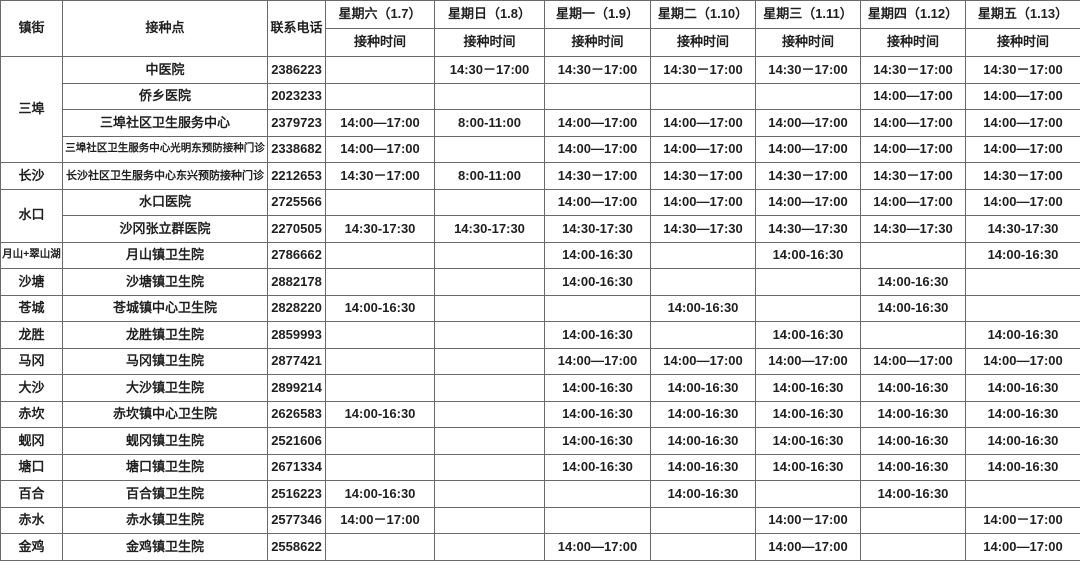  I want to click on site-cell: 三埠社区卫生服务中心光明东预防接种门诊, so click(165, 149).